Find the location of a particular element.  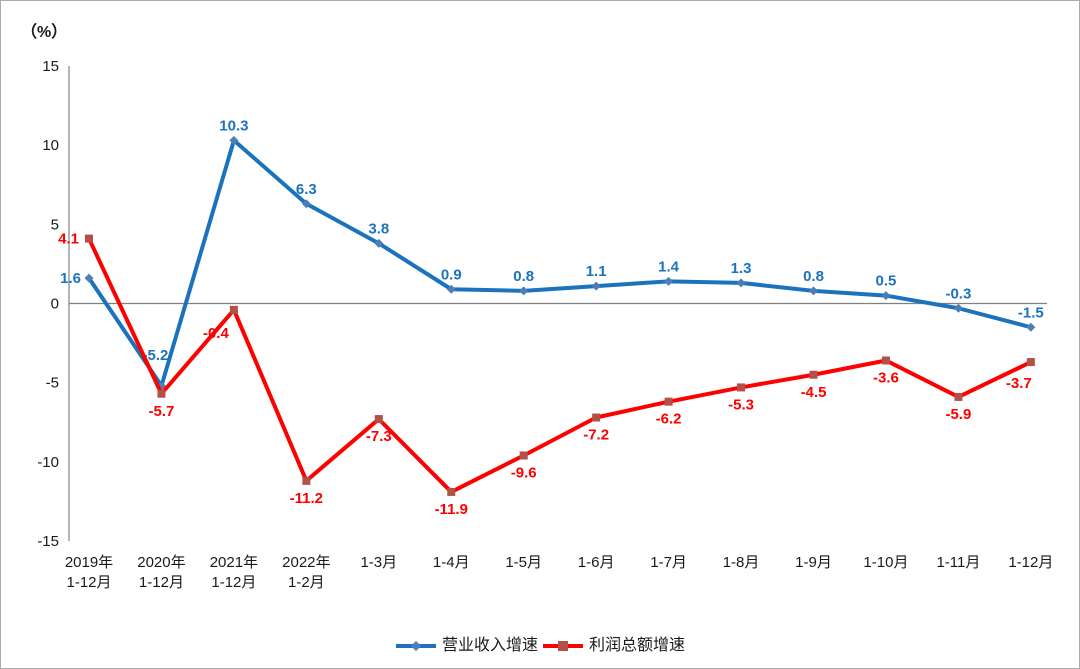

x-tick-label: 1-4月 is located at coordinates (451, 562).